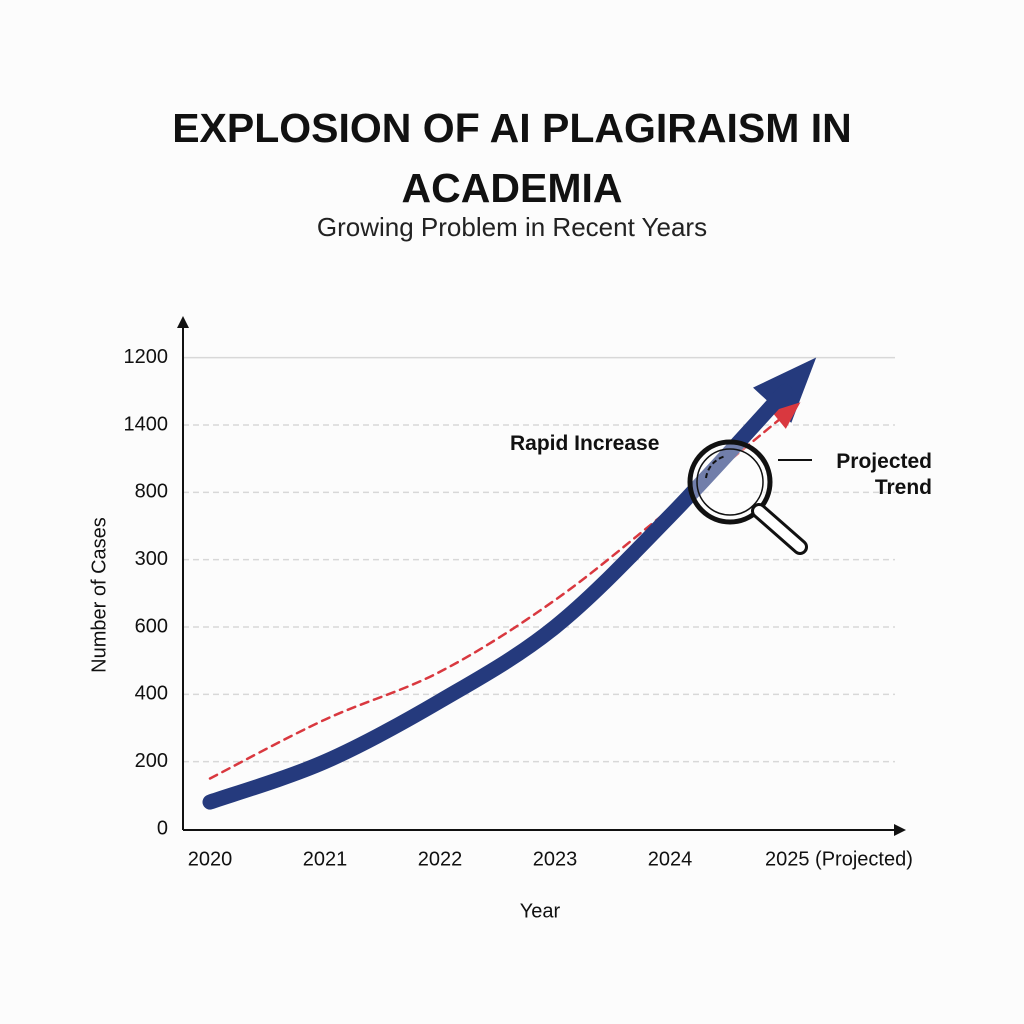 This screenshot has height=1024, width=1024. What do you see at coordinates (884, 474) in the screenshot?
I see `series-label: Projected Trend` at bounding box center [884, 474].